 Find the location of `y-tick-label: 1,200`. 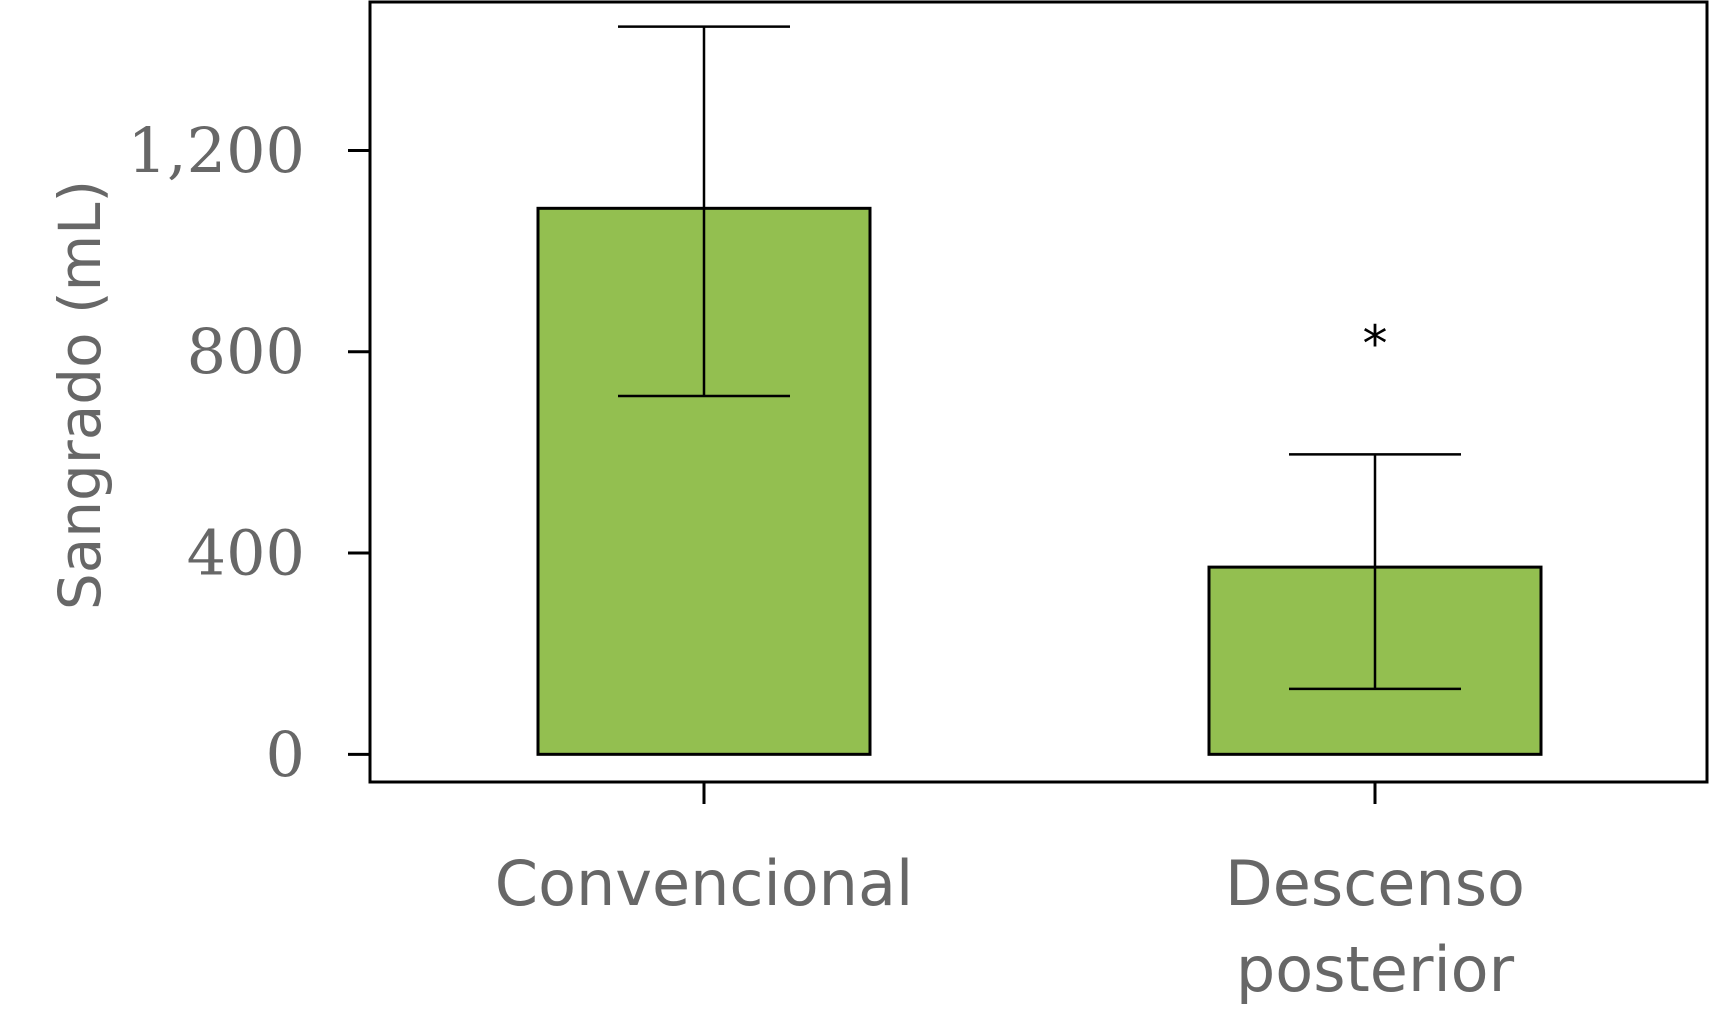

y-tick-label: 1,200 is located at coordinates (217, 150).